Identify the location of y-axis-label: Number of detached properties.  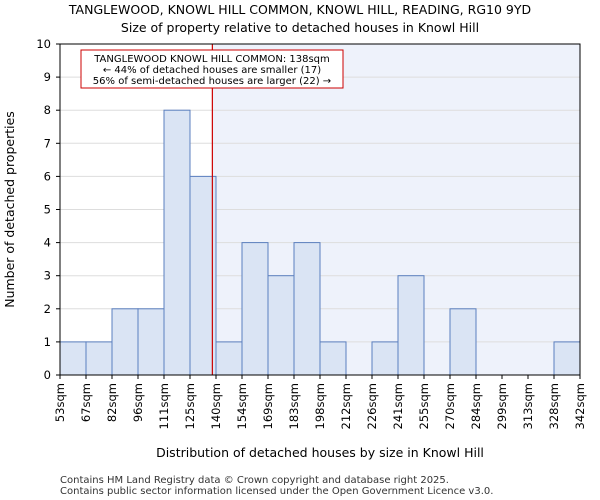
(9, 209).